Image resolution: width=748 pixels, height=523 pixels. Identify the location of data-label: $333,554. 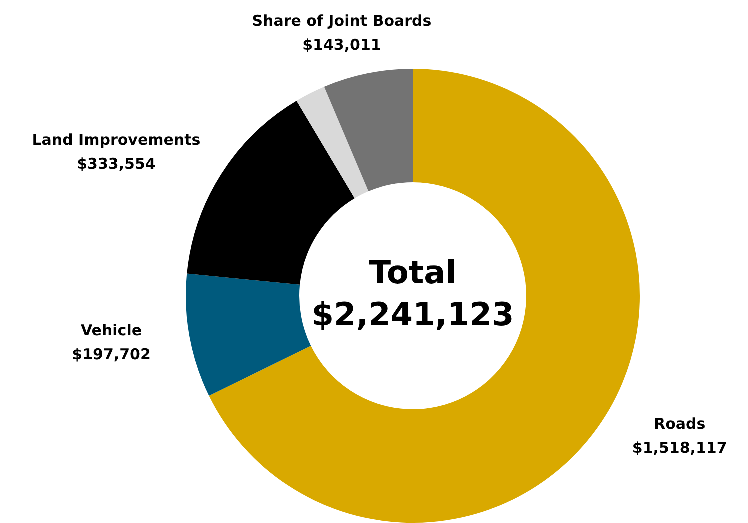
(116, 163).